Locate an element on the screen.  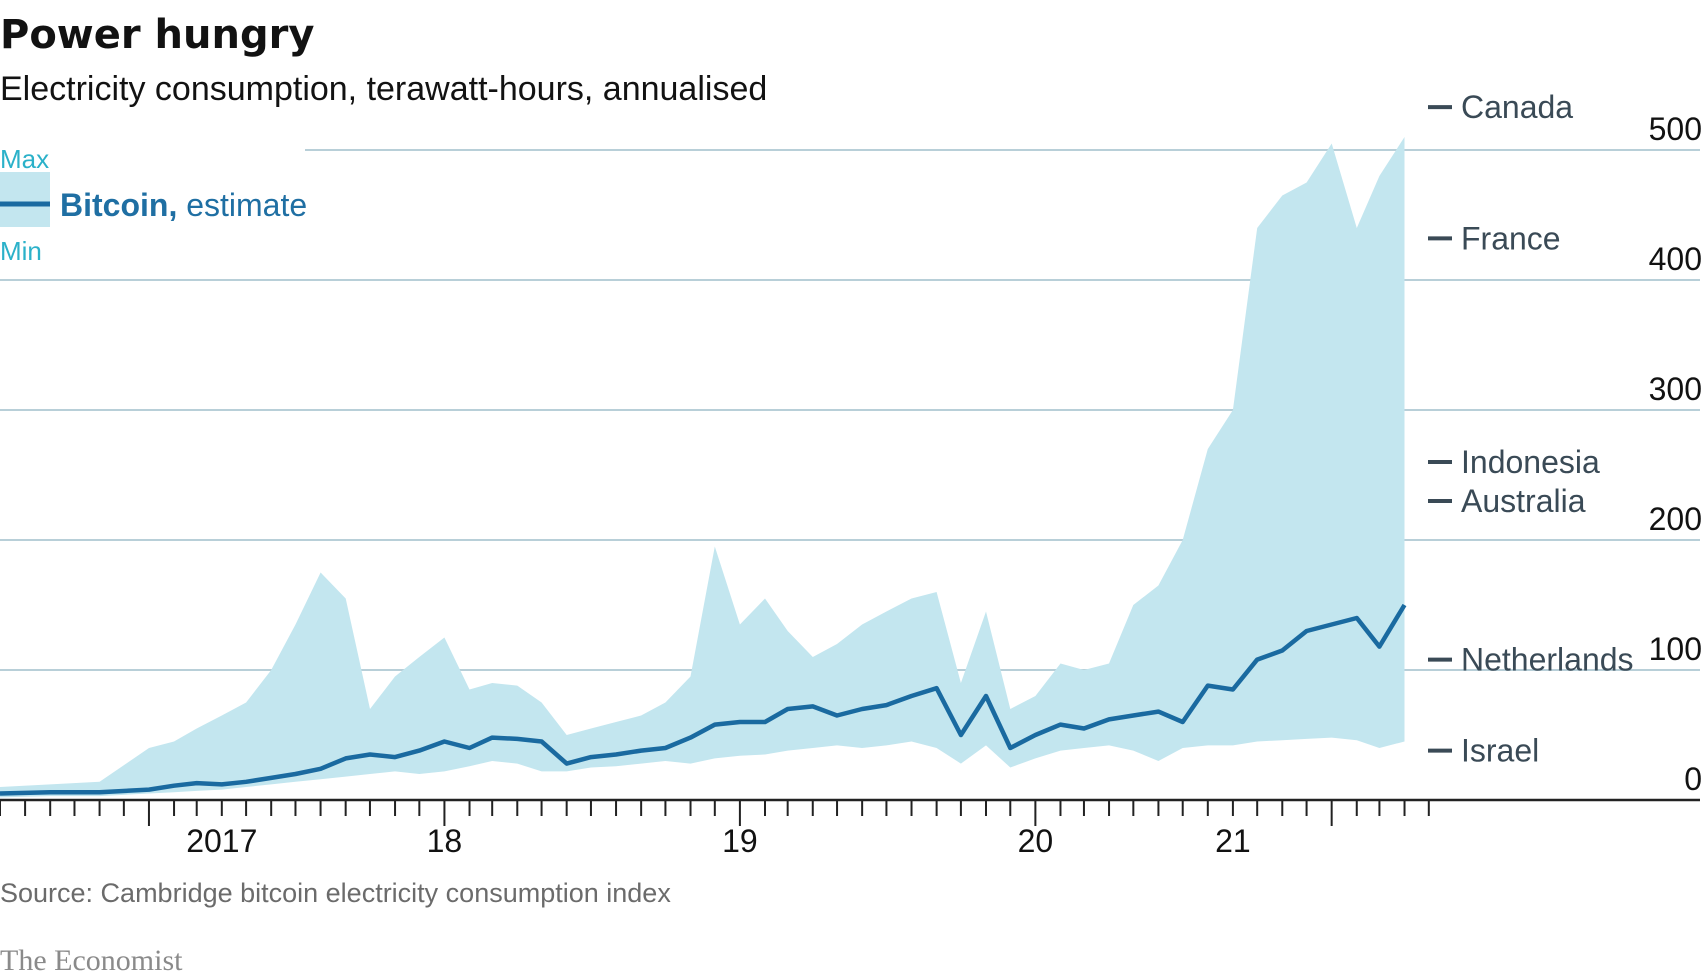
y-tick-300: 300 is located at coordinates (1675, 389).